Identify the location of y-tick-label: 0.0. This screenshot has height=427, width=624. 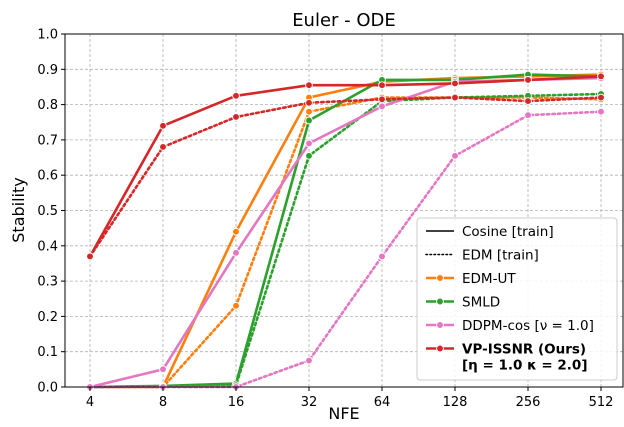
(47, 388).